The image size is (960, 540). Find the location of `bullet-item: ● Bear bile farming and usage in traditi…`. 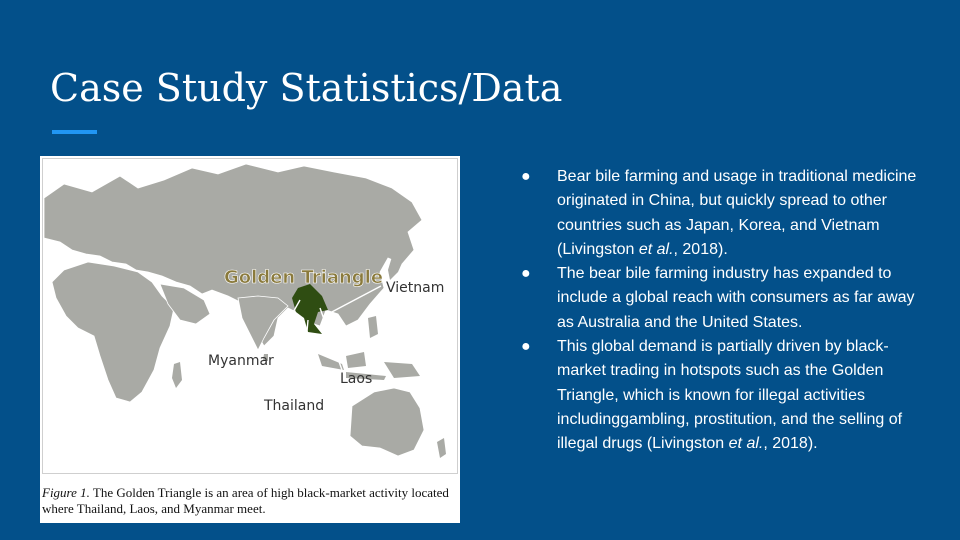

bullet-item: ● Bear bile farming and usage in traditi… is located at coordinates (720, 213).